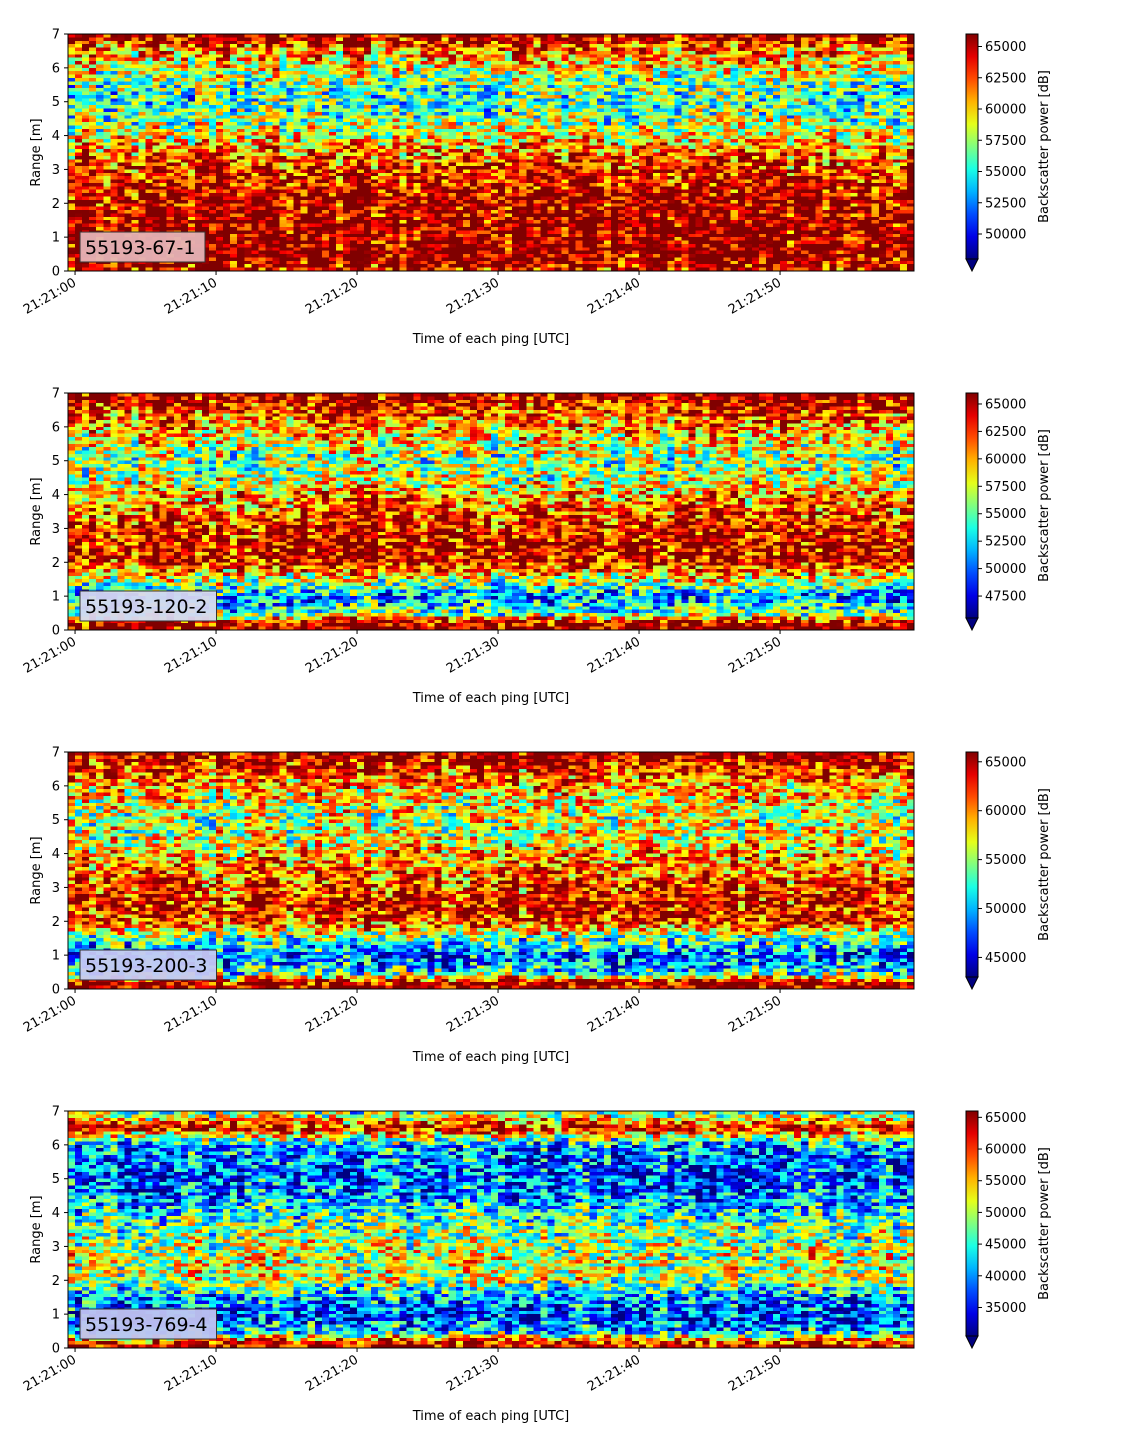 The height and width of the screenshot is (1436, 1140). I want to click on panel-label: 55193-200-3, so click(146, 966).